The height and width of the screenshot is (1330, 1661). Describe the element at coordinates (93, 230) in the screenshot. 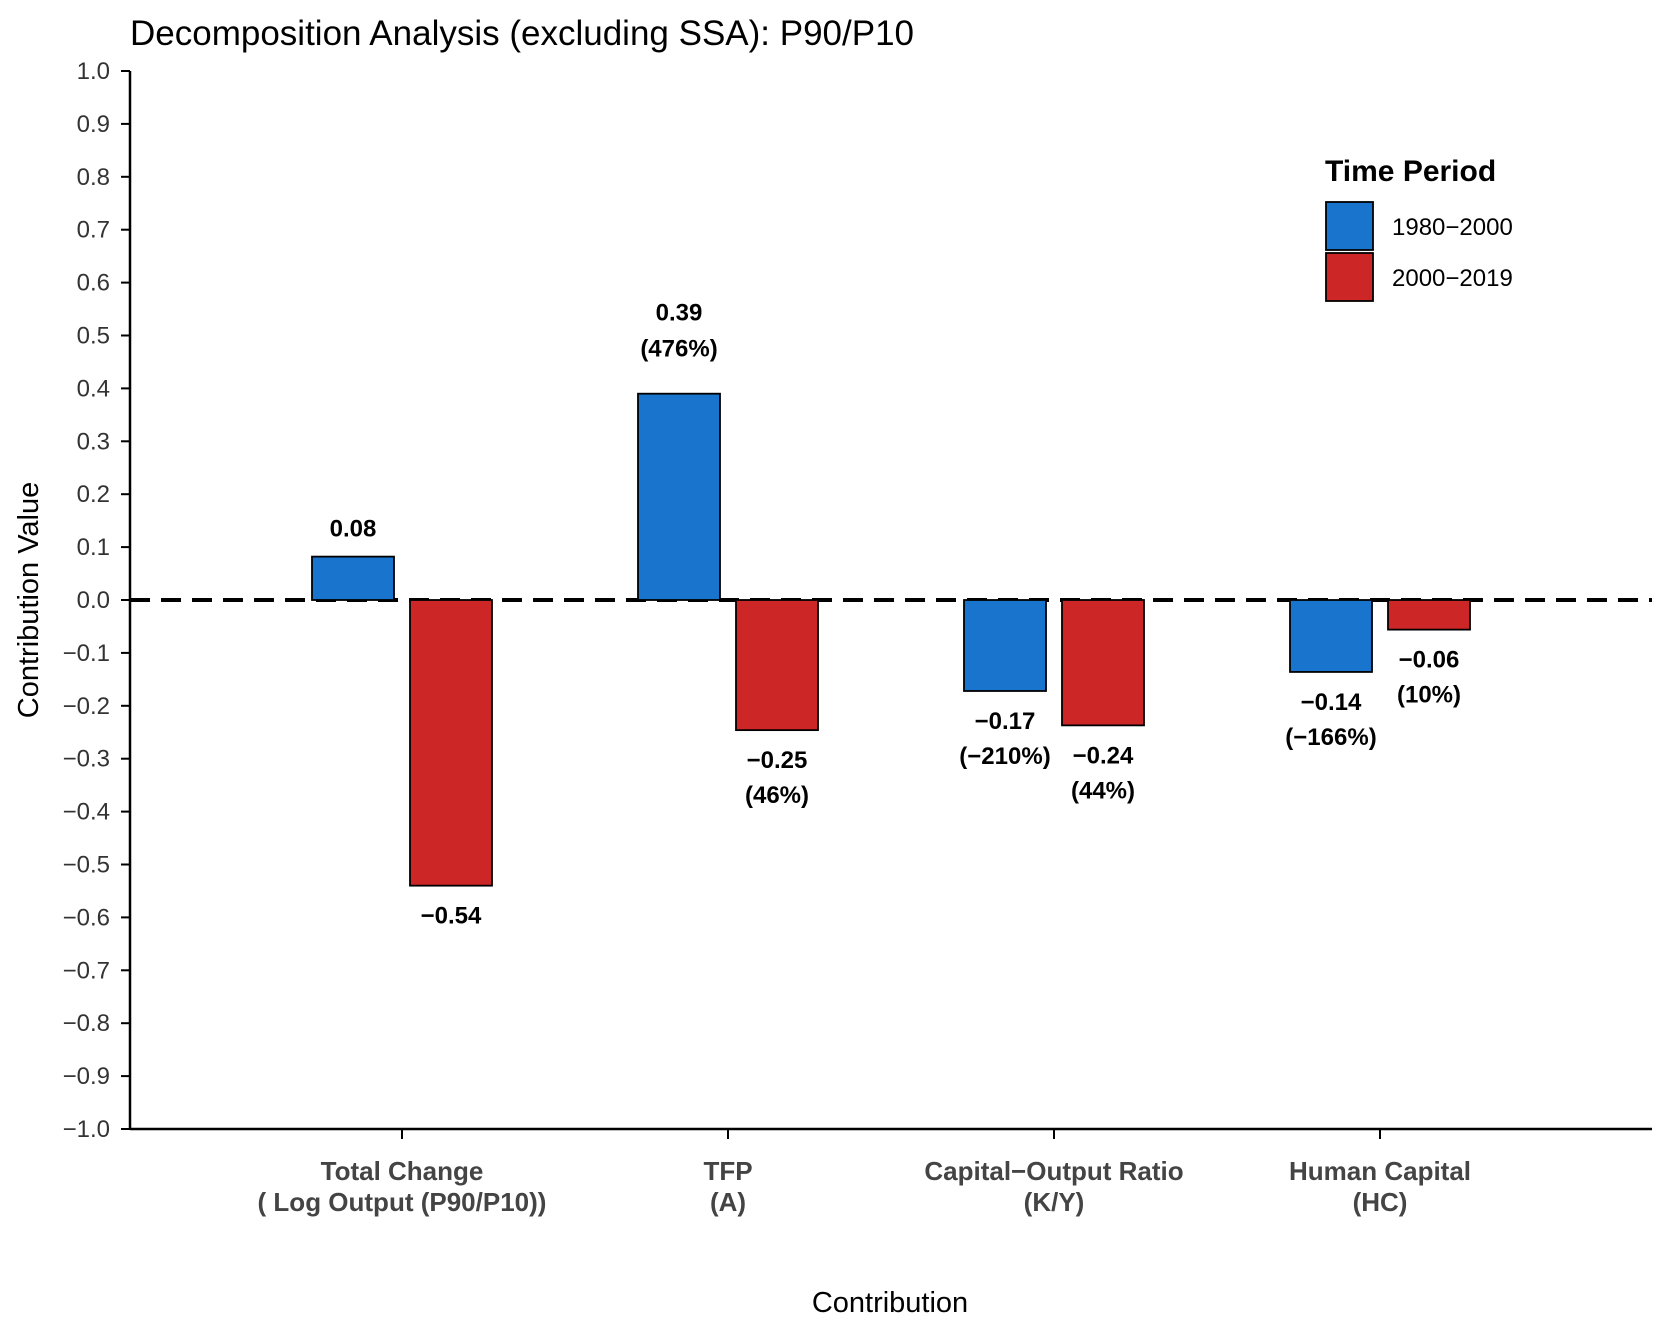

I see `y-tick-label: 0.7` at that location.